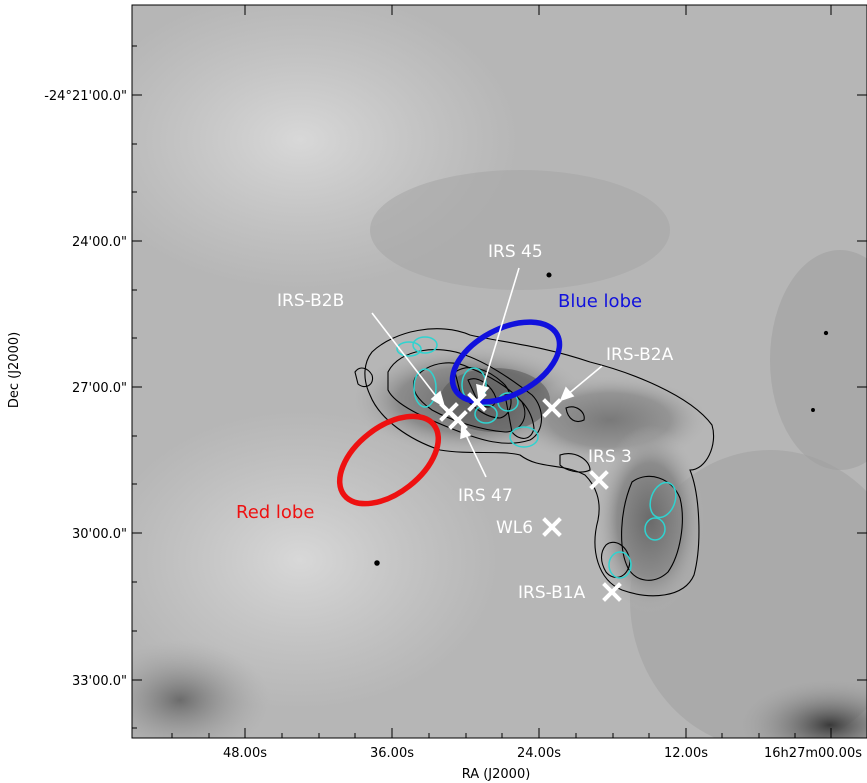 This screenshot has width=867, height=783. Describe the element at coordinates (275, 512) in the screenshot. I see `red-lobe-label: Red lobe` at that location.